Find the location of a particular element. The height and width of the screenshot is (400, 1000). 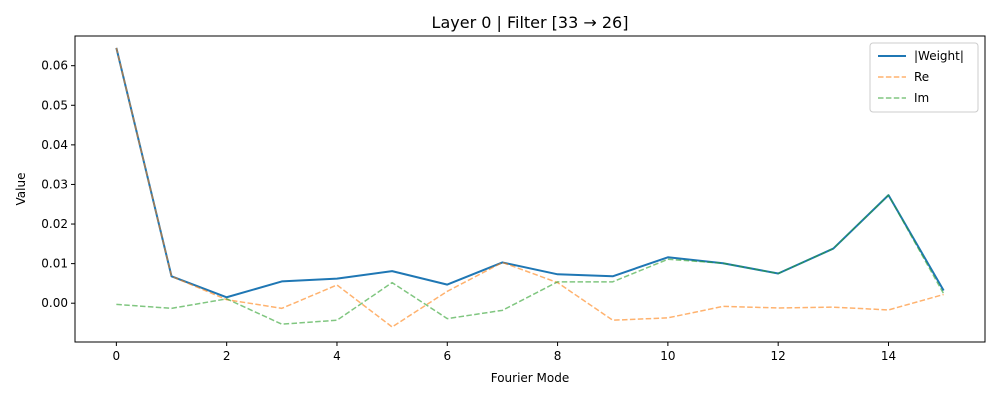

x-axis-label: Fourier Mode is located at coordinates (530, 378).